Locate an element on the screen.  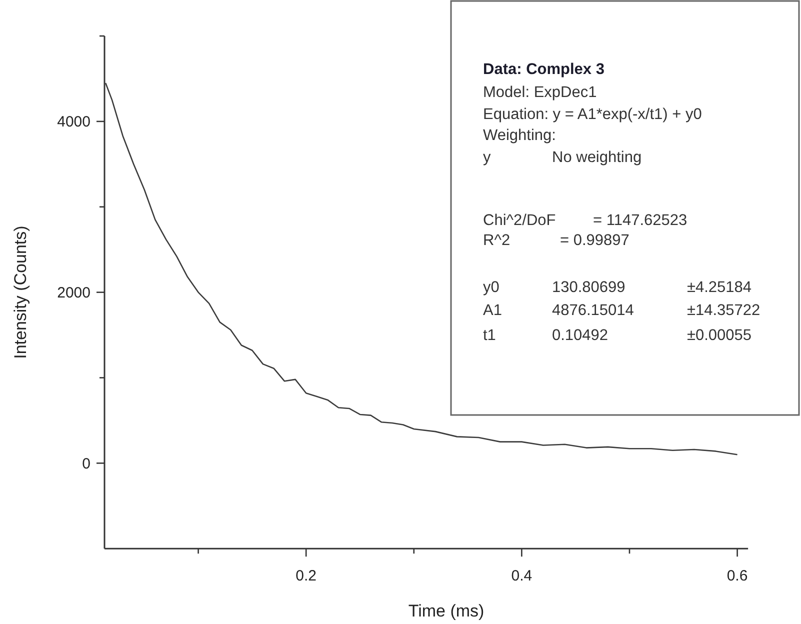
annotation: Model: ExpDec1 is located at coordinates (540, 92).